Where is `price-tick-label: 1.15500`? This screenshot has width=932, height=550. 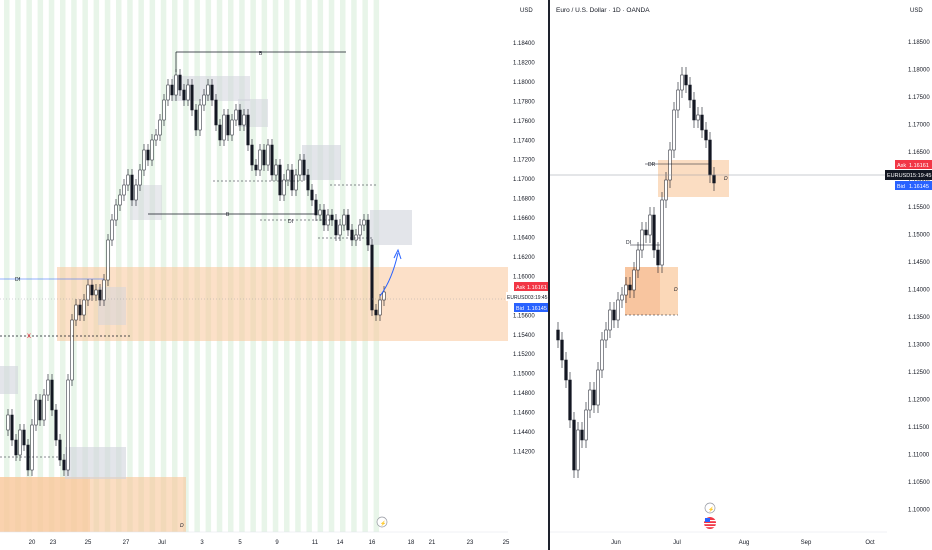 price-tick-label: 1.15500 is located at coordinates (919, 208).